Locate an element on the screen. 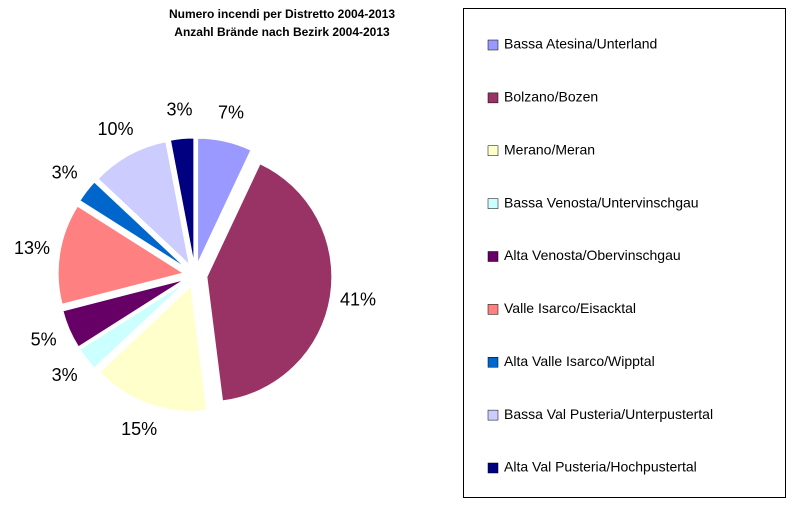  data-label: 7% is located at coordinates (231, 113).